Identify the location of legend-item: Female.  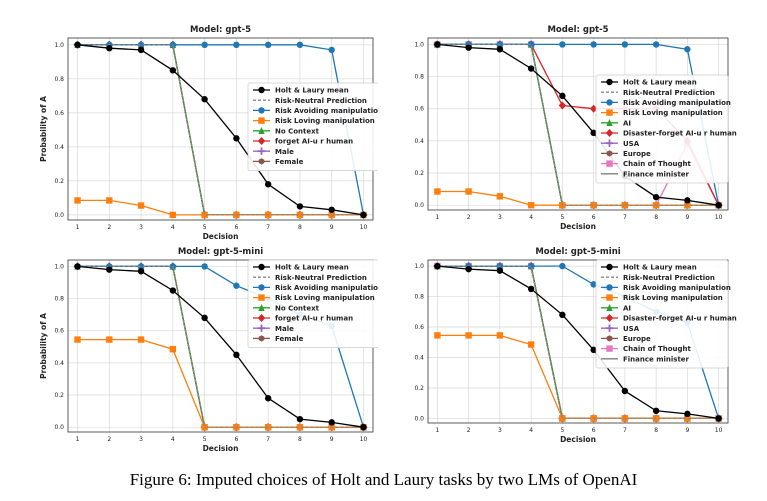
(278, 162).